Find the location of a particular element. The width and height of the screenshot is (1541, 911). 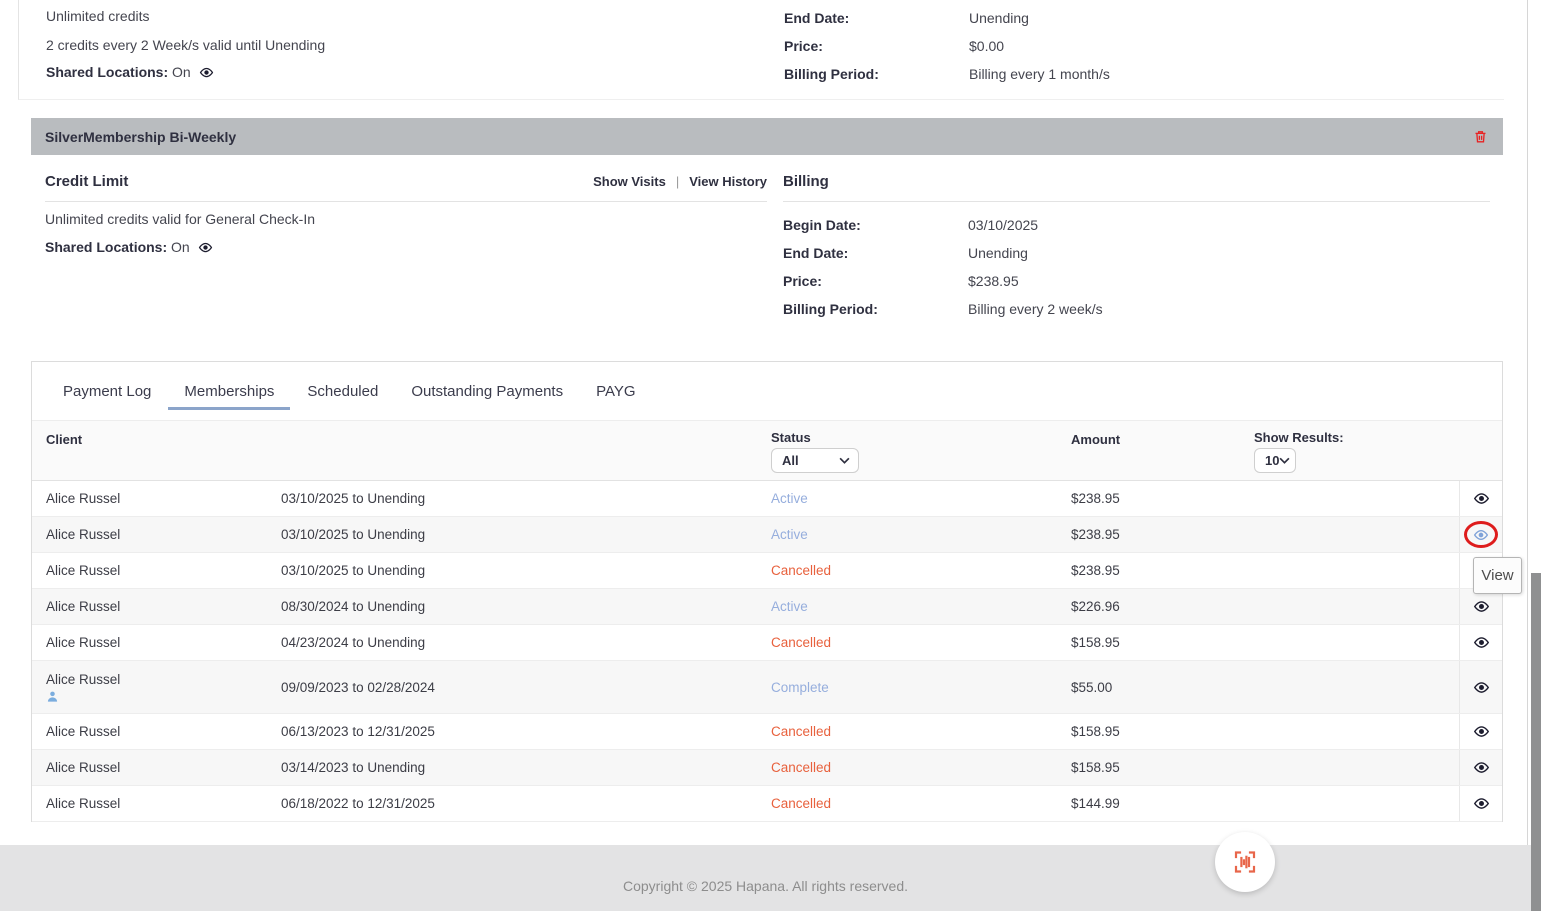

row-amount: $226.96 is located at coordinates (1095, 606).